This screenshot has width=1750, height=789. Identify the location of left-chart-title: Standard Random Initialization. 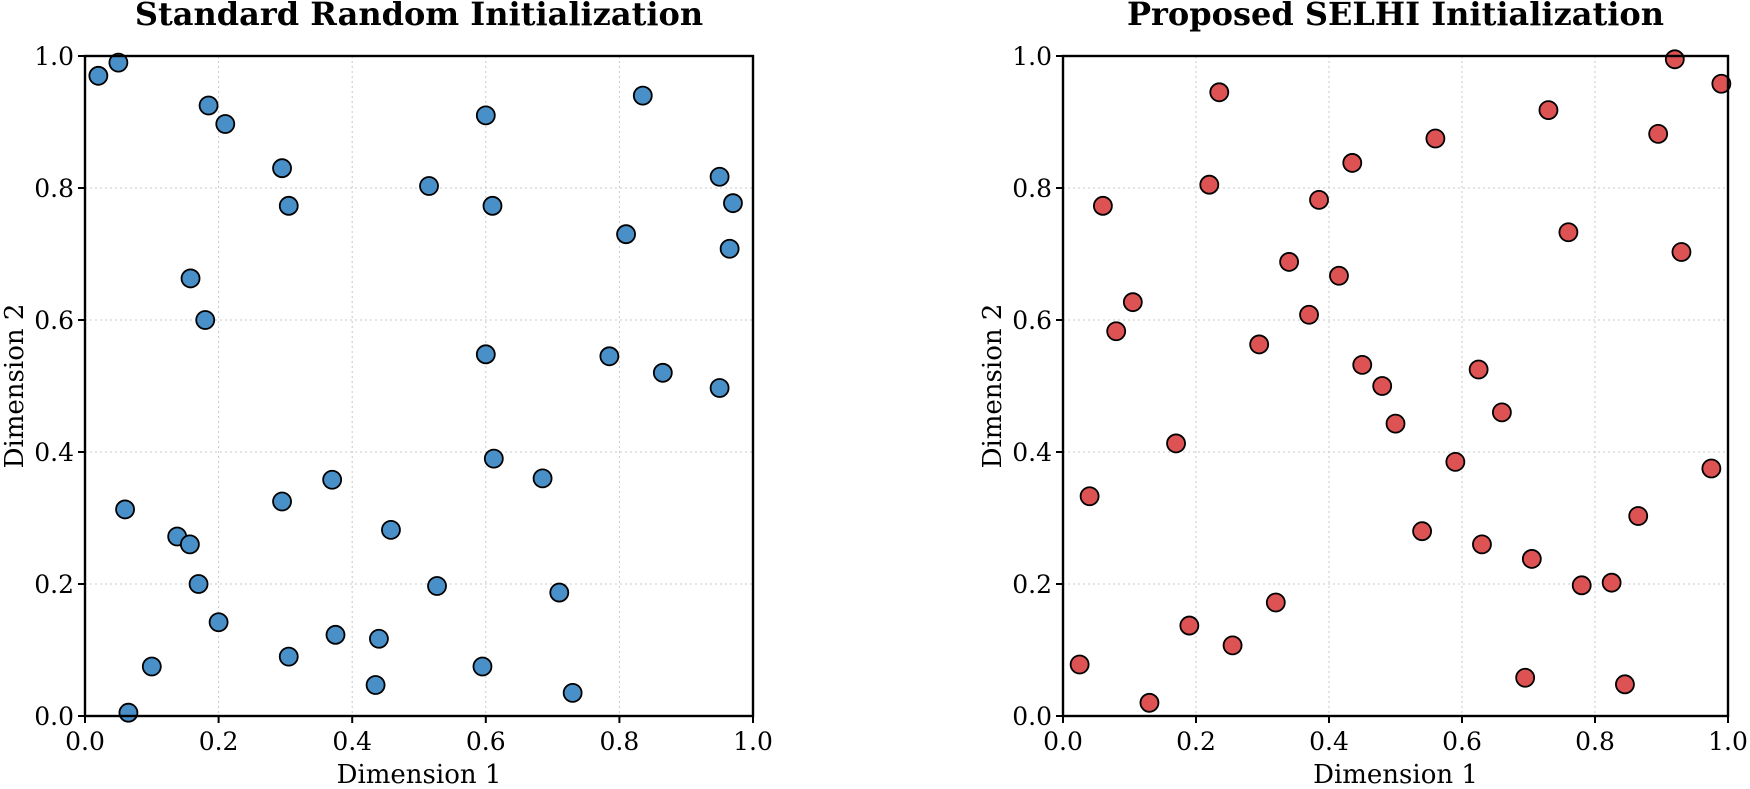
(419, 16).